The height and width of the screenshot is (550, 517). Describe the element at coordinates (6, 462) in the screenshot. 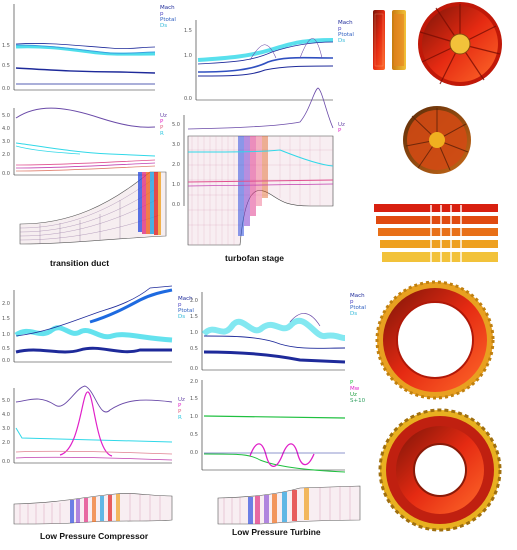

I see `tick-b-5-comp: 0.0` at that location.